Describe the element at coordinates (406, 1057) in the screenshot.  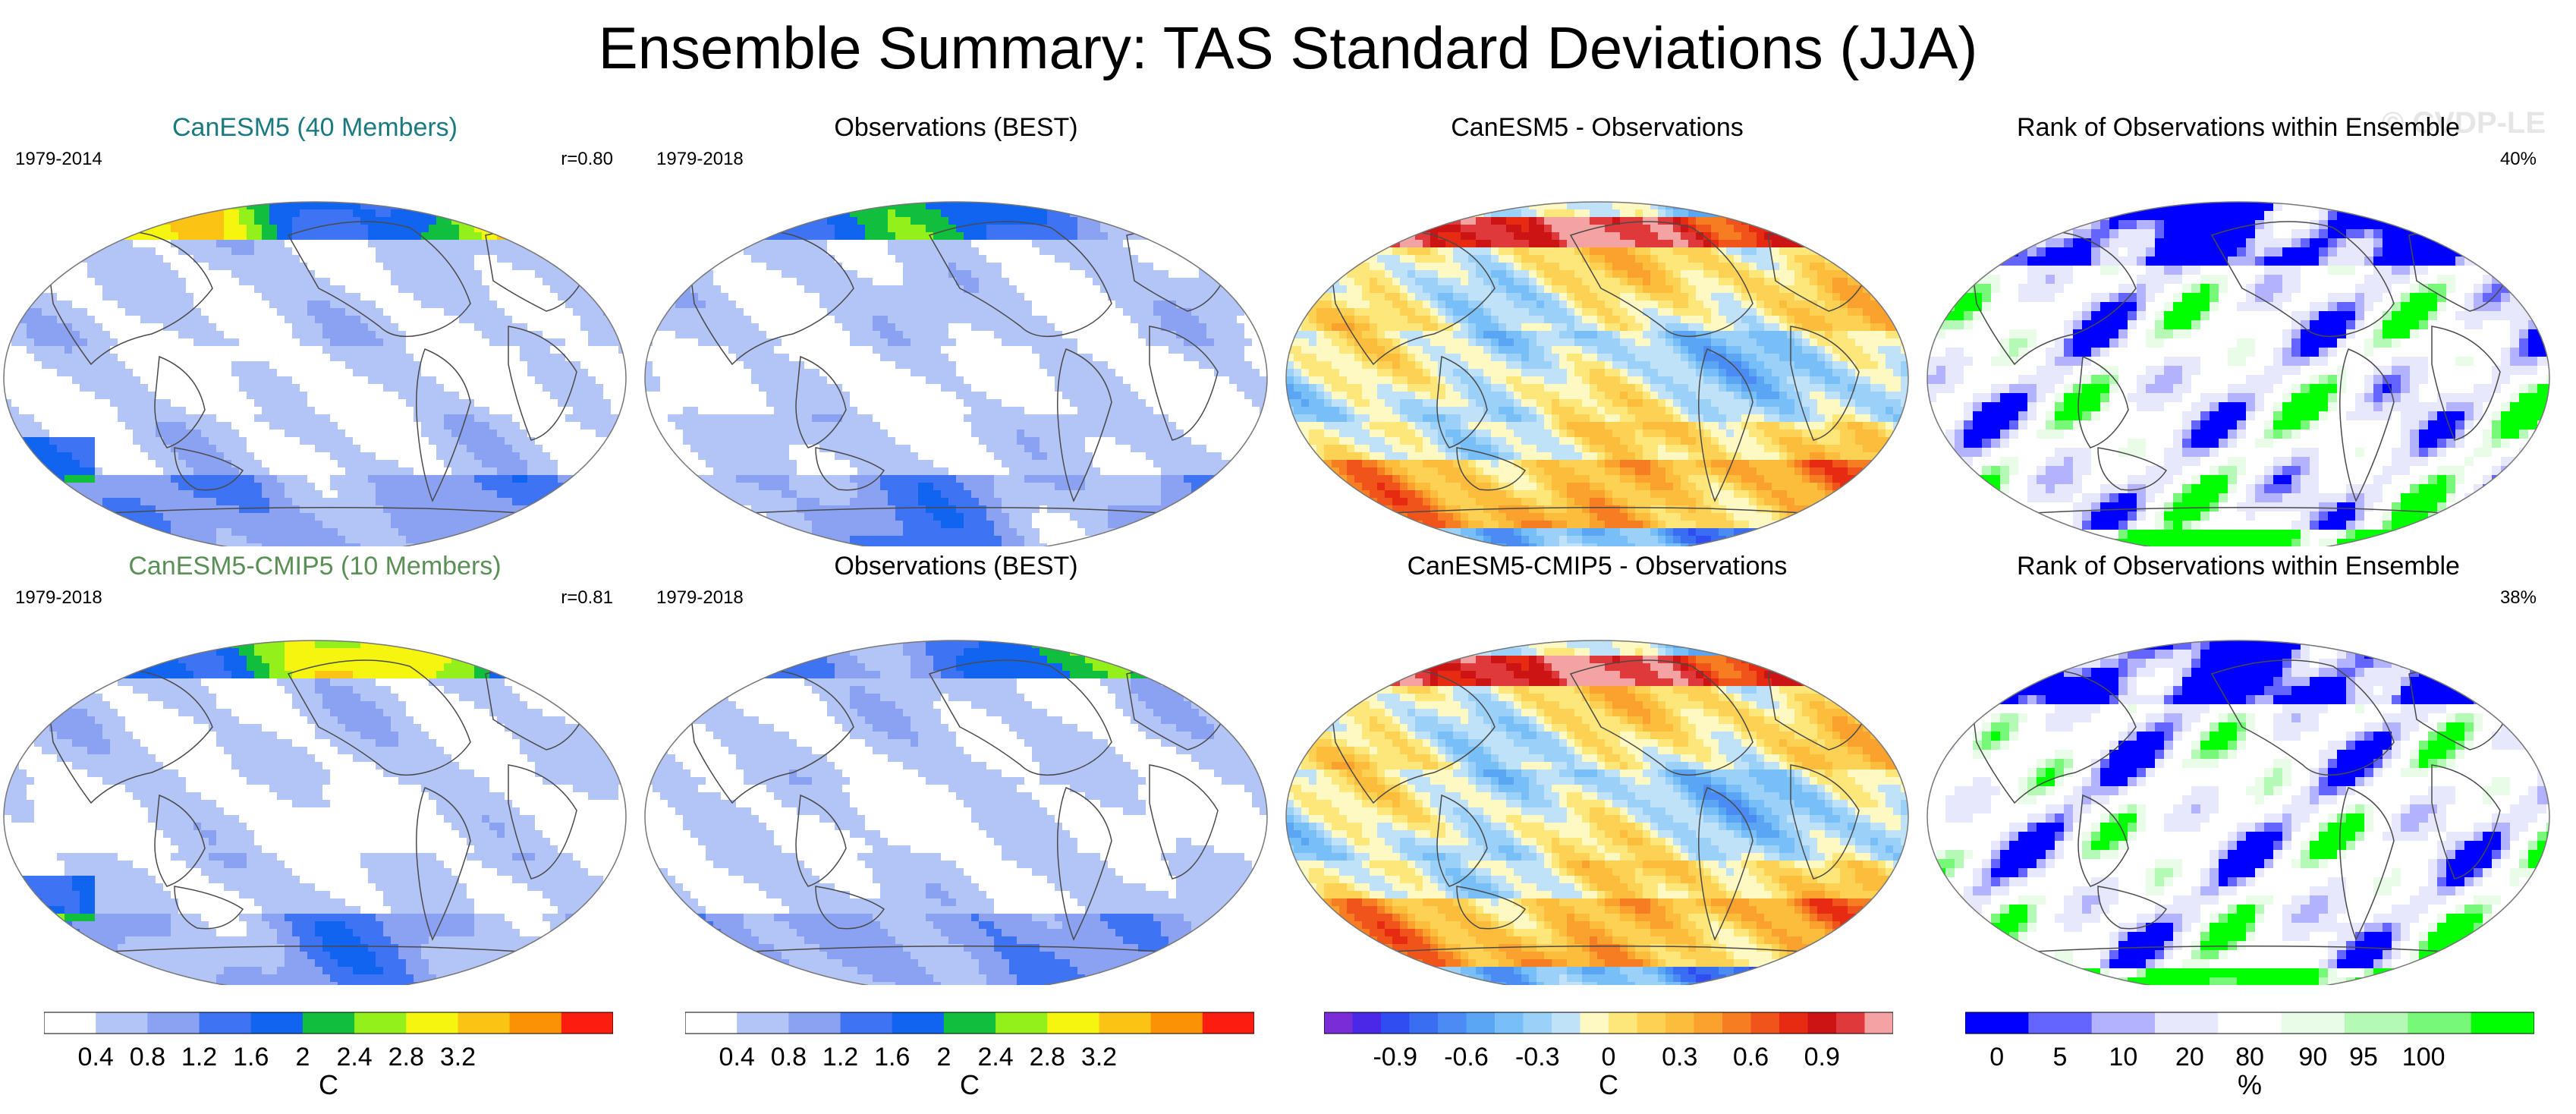
I see `colorbar-tick-label: 2.8` at that location.